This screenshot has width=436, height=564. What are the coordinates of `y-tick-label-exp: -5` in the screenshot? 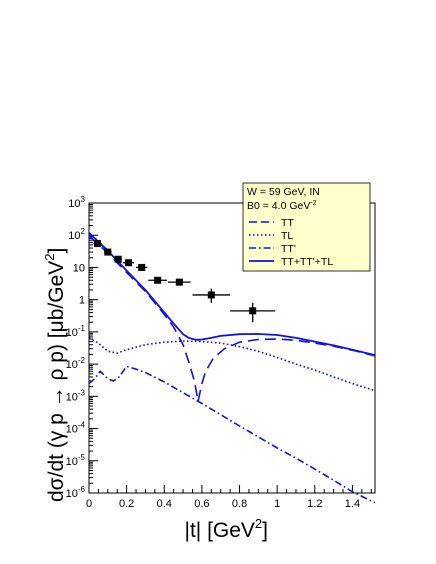 It's located at (82, 457).